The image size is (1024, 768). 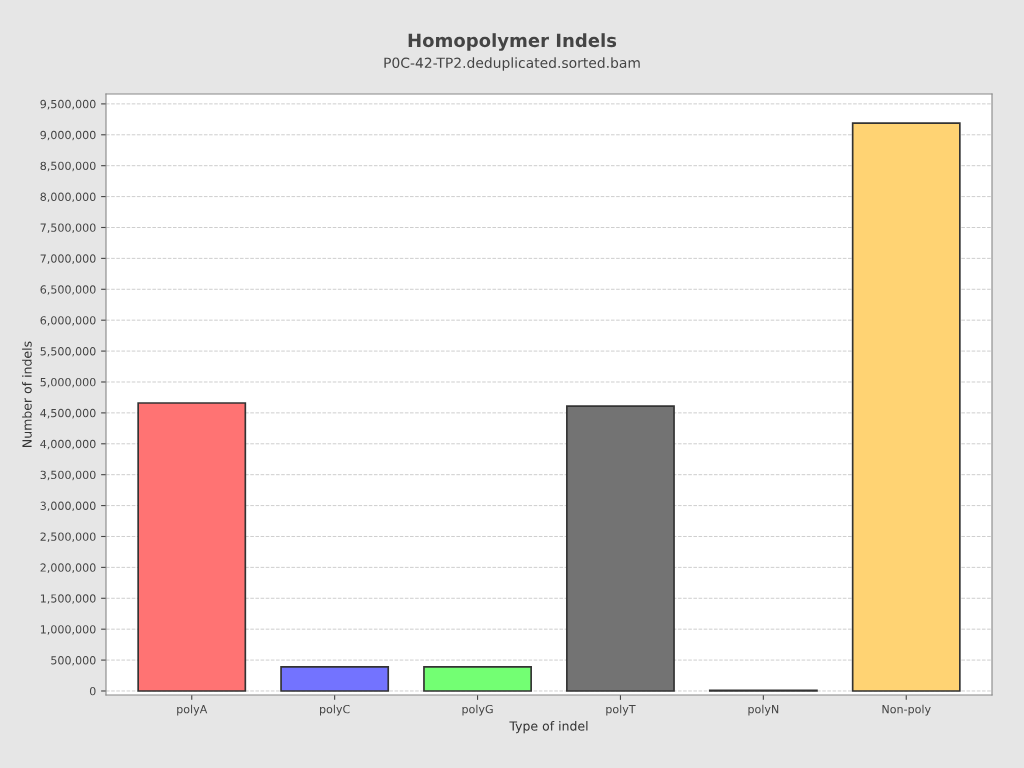 What do you see at coordinates (68, 599) in the screenshot?
I see `y-tick-label: 1,500,000` at bounding box center [68, 599].